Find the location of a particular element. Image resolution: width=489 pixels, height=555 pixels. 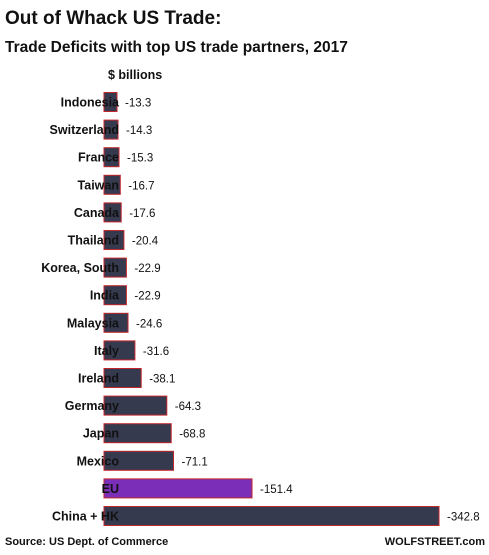

bar-indonesia is located at coordinates (110, 102).